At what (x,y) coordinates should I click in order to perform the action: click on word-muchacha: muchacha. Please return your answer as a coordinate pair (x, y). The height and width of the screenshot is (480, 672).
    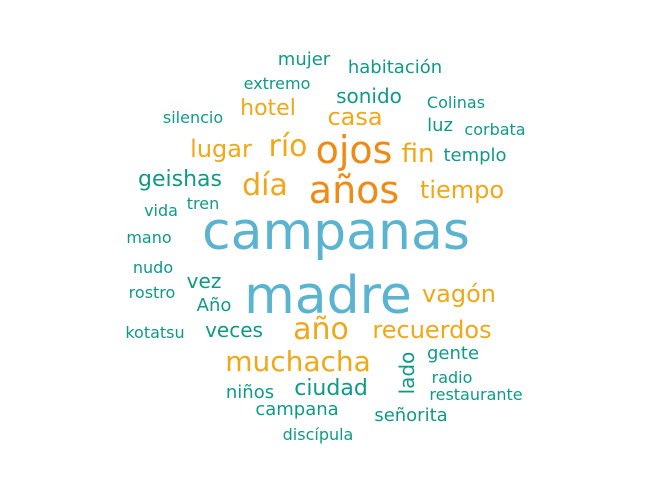
    Looking at the image, I should click on (298, 361).